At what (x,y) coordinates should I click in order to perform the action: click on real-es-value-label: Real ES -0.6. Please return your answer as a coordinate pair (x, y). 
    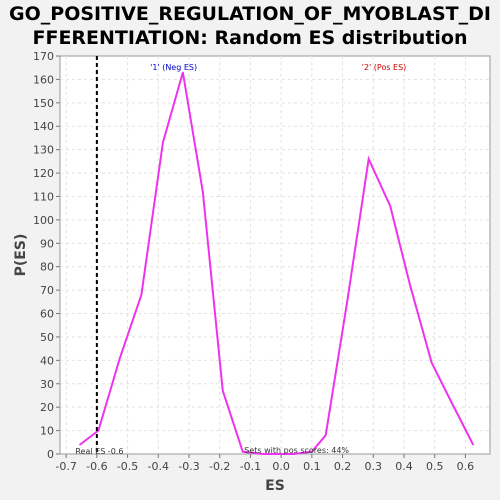
    Looking at the image, I should click on (99, 451).